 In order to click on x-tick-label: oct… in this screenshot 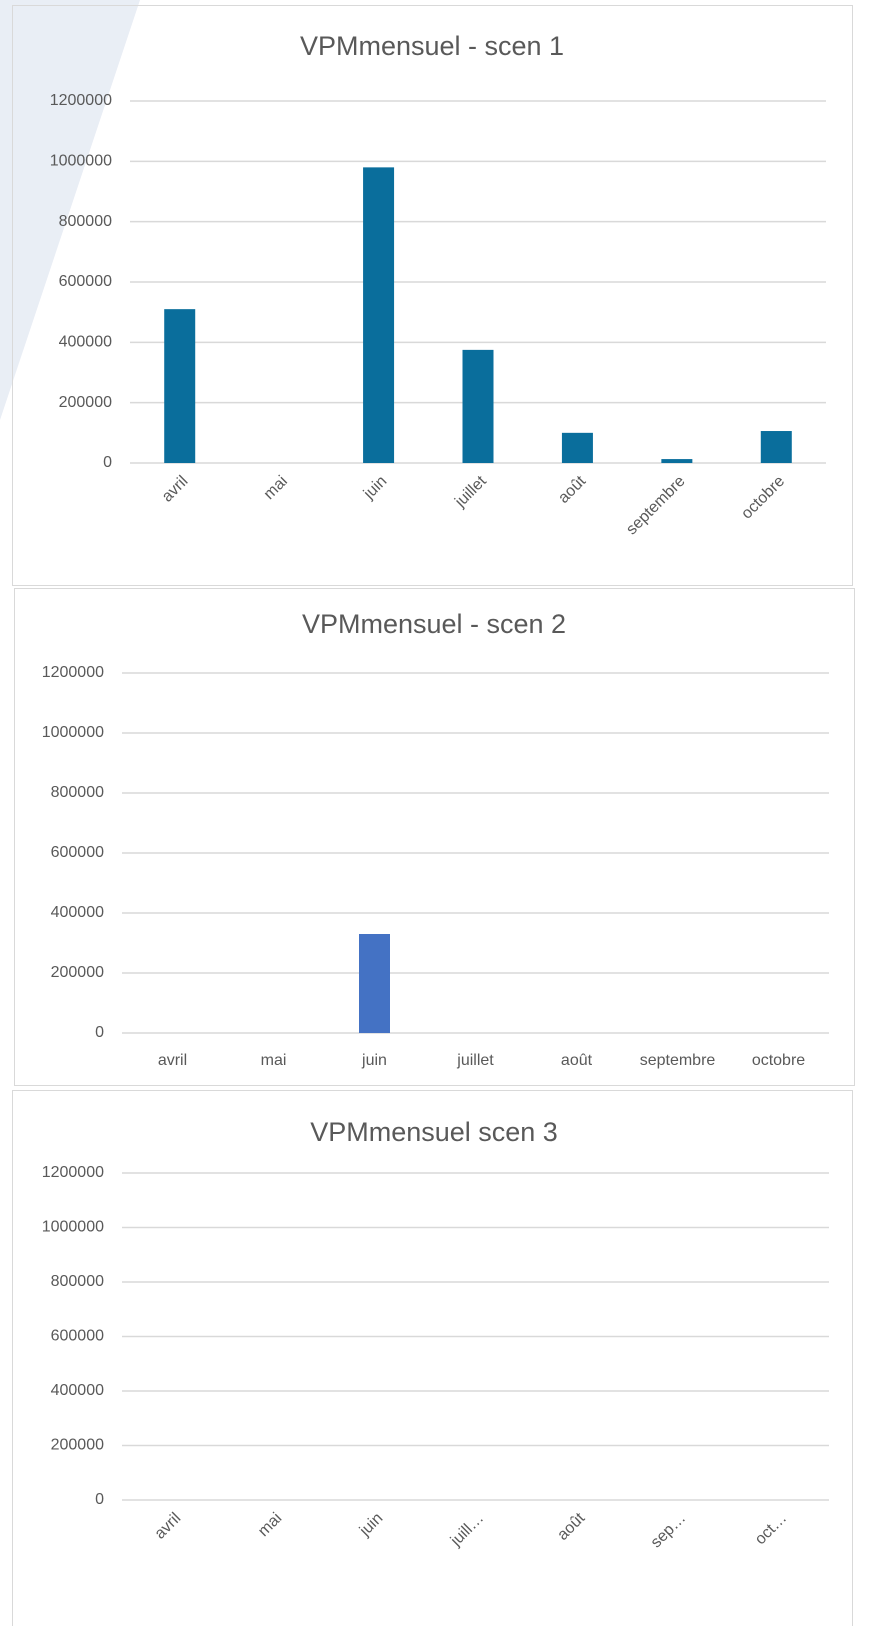, I will do `click(771, 1529)`.